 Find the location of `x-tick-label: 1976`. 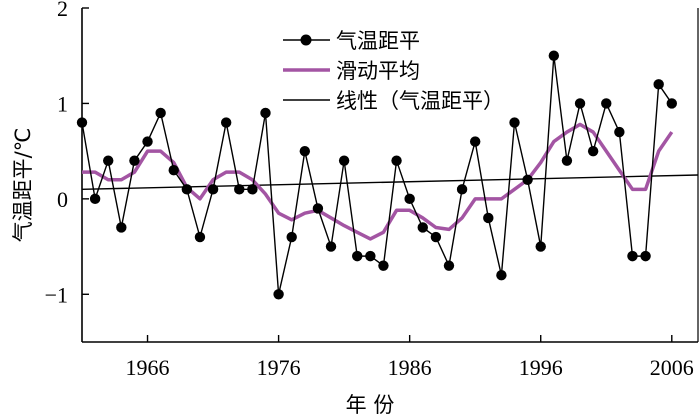

x-tick-label: 1976 is located at coordinates (279, 367).